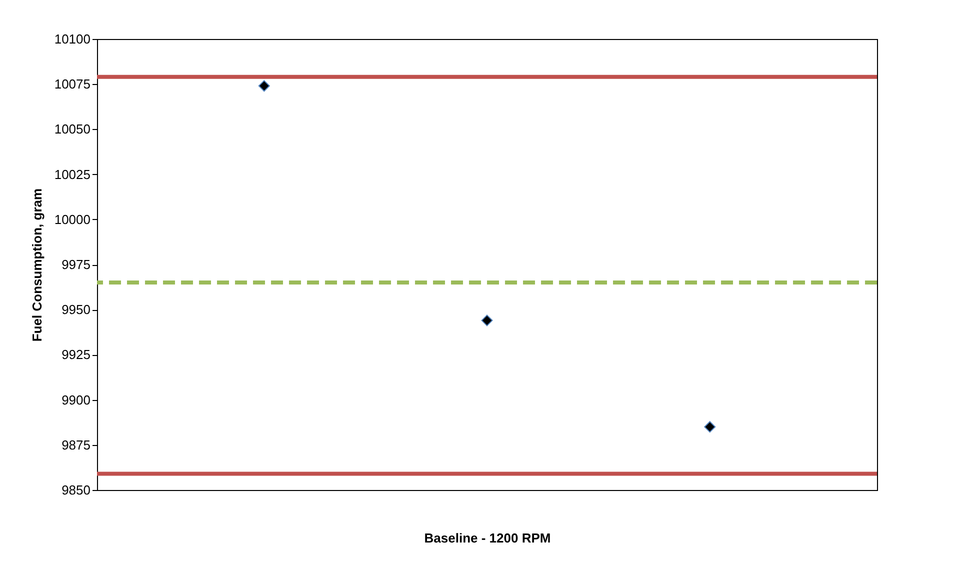 This screenshot has width=956, height=579. Describe the element at coordinates (76, 354) in the screenshot. I see `y-tick-label: 9925` at that location.